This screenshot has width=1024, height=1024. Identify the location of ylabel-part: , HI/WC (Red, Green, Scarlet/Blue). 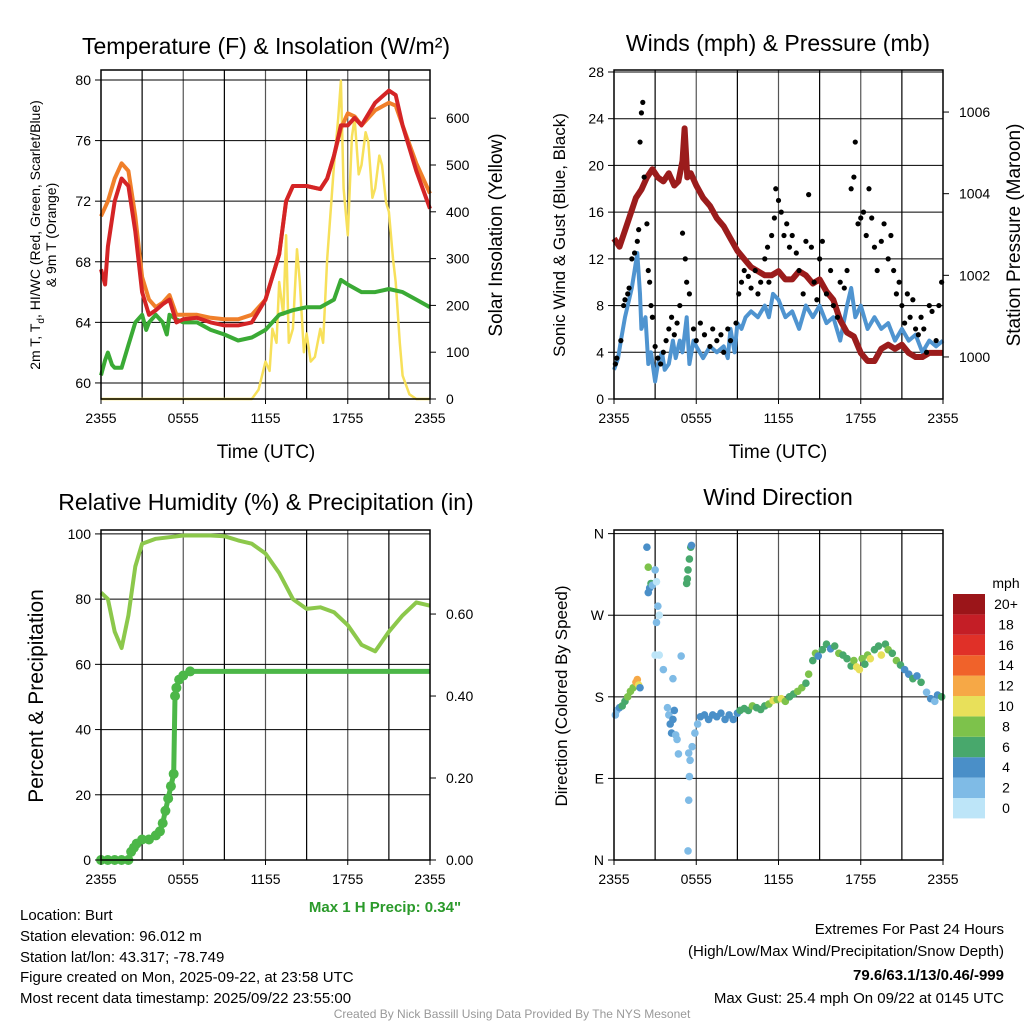
(35, 209).